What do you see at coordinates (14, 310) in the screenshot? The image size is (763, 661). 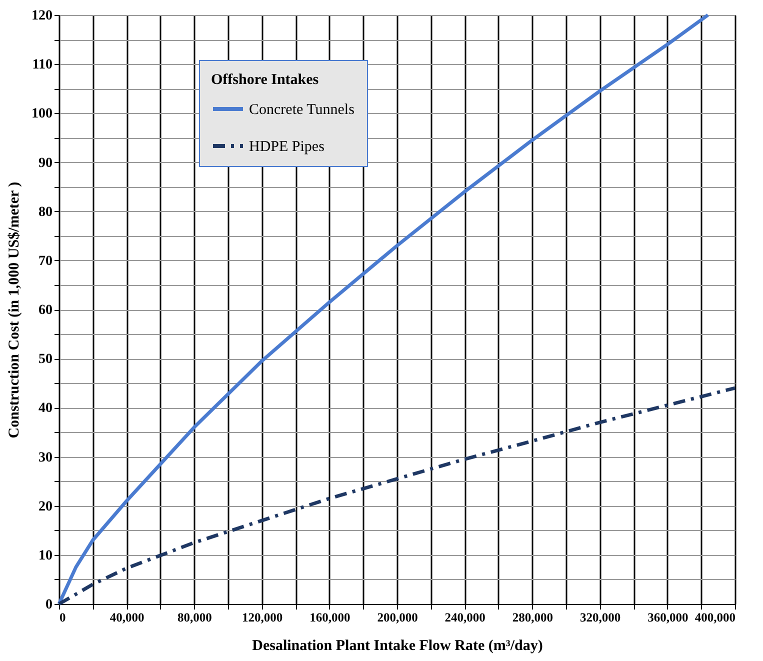 I see `y-axis-title: Construction Cost (in 1,000 US$/meter )` at bounding box center [14, 310].